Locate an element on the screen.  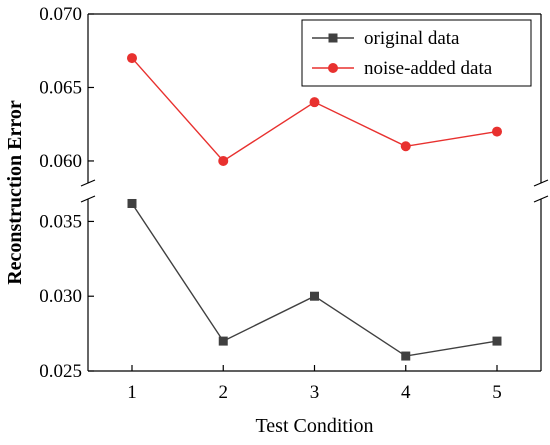
x-tick-label: 3 is located at coordinates (315, 392).